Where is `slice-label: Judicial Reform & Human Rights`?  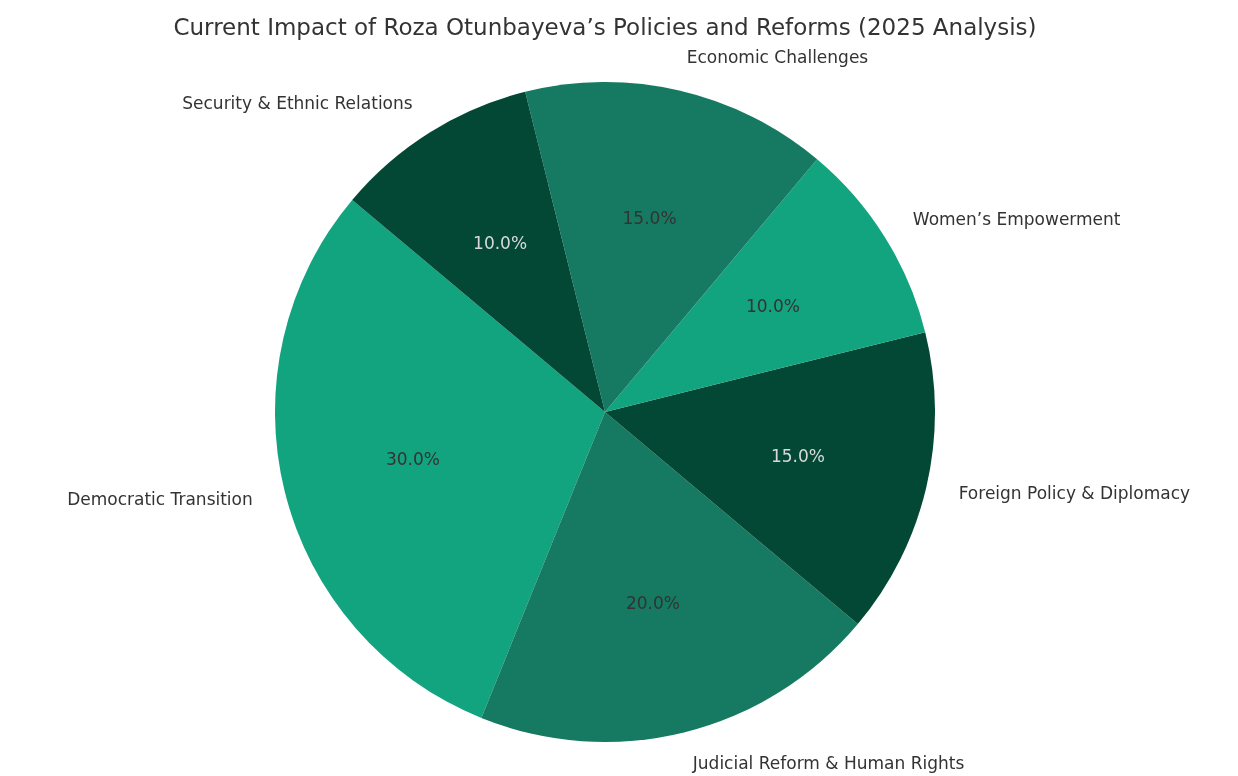 slice-label: Judicial Reform & Human Rights is located at coordinates (828, 763).